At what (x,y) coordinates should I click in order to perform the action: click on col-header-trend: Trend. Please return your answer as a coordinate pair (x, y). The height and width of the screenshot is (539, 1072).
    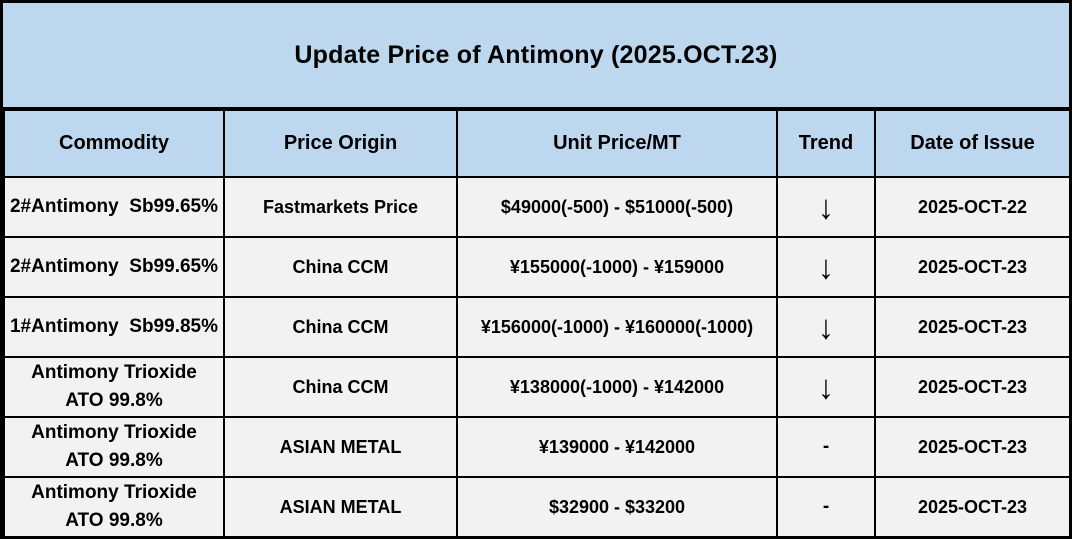
    Looking at the image, I should click on (826, 143).